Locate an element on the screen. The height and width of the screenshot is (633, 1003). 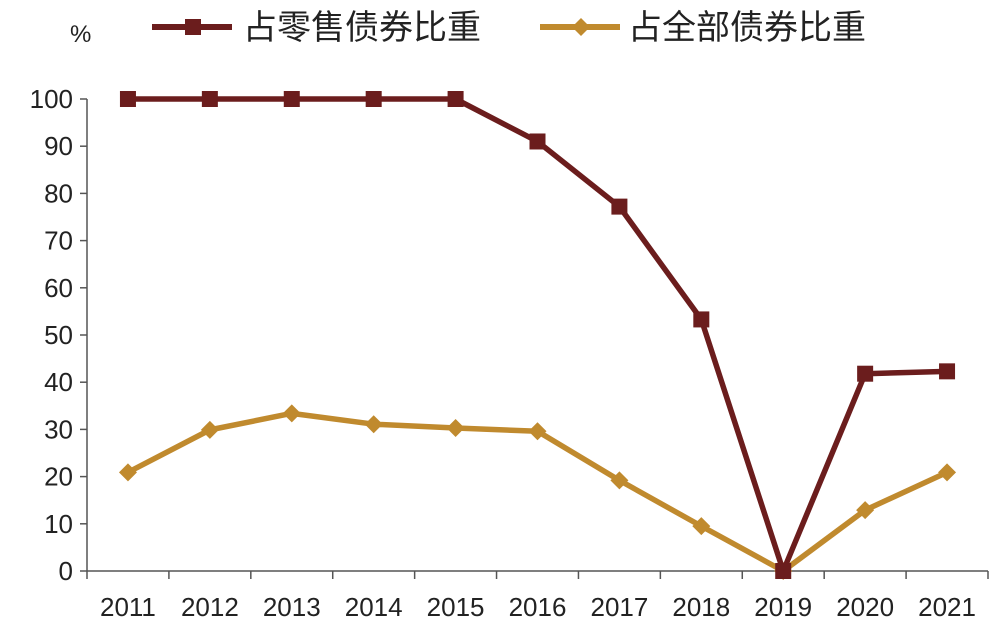
x-tick-label: 2013 is located at coordinates (292, 607).